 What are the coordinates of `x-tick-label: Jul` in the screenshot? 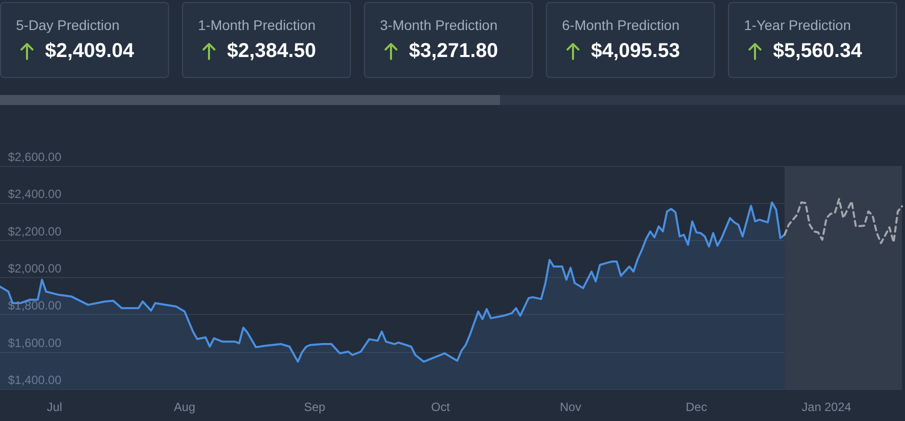 It's located at (54, 407).